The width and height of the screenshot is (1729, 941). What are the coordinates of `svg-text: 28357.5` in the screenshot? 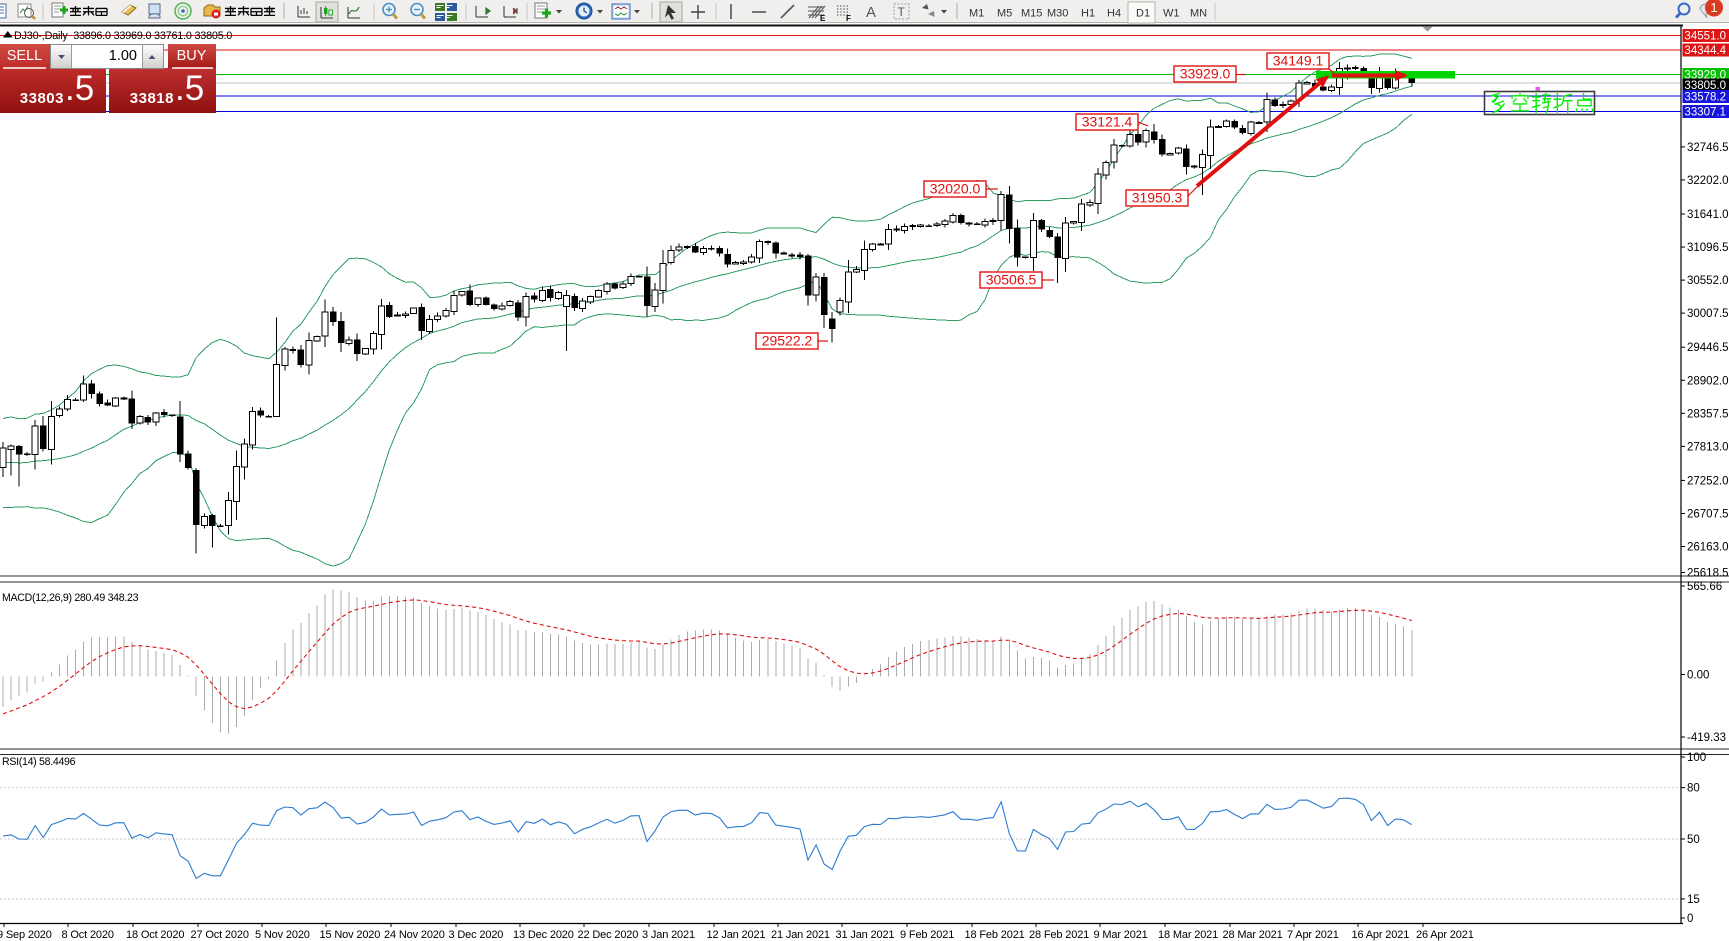 It's located at (1708, 414).